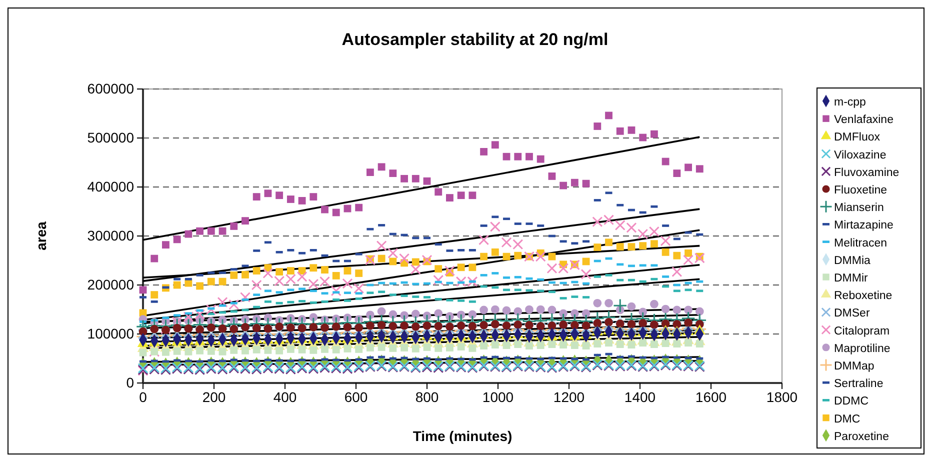 This screenshot has width=928, height=456. I want to click on x-tick-label: 200, so click(214, 396).